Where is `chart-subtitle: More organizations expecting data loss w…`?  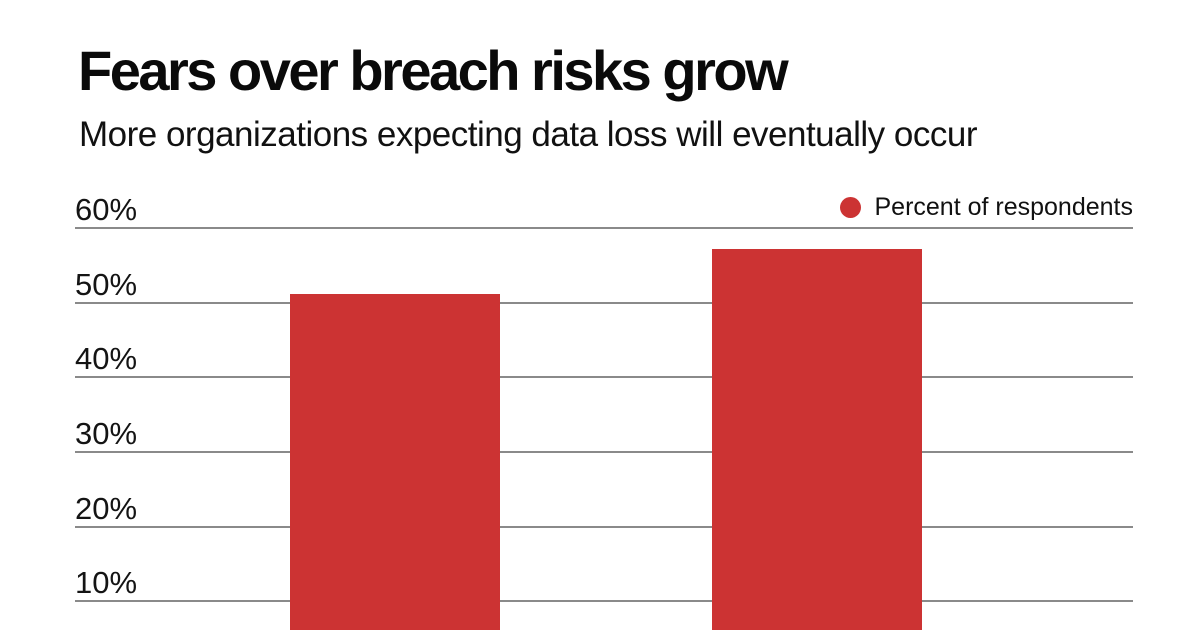
chart-subtitle: More organizations expecting data loss w… is located at coordinates (528, 134).